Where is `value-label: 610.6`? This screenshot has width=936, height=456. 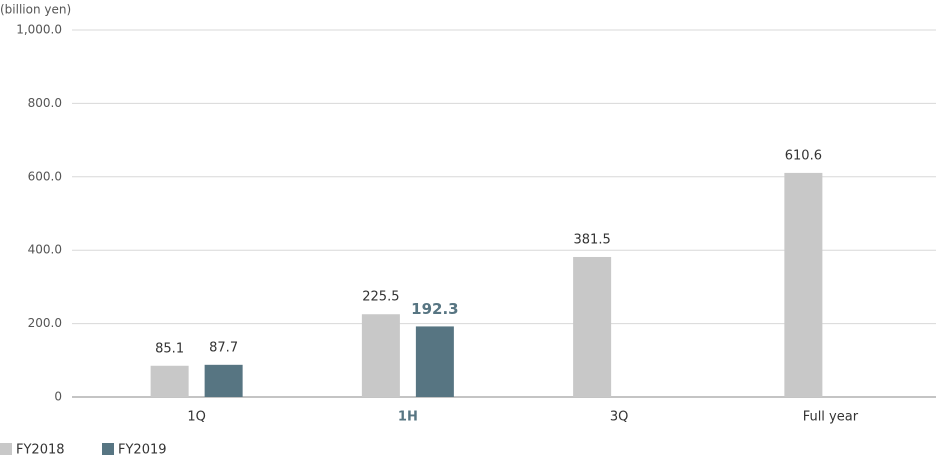
value-label: 610.6 is located at coordinates (803, 155).